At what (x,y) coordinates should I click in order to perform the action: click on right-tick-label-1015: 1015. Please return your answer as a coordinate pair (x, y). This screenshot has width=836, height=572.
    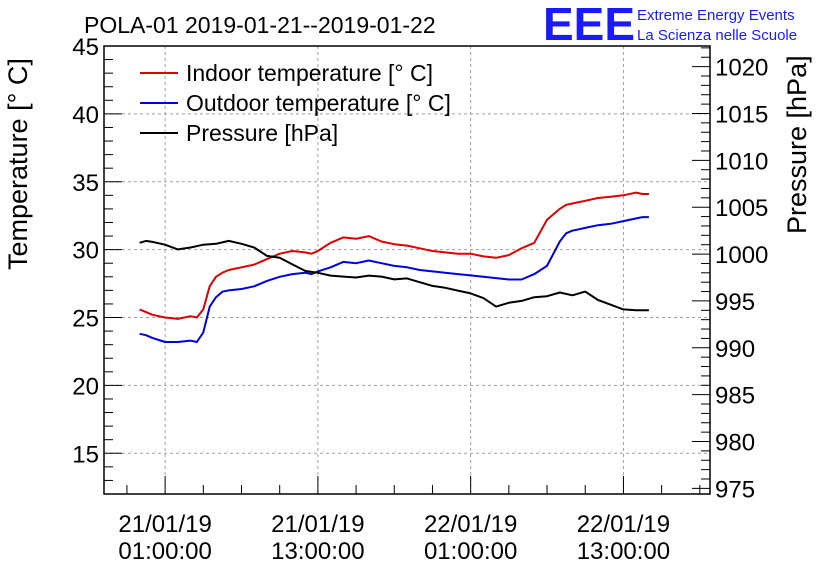
    Looking at the image, I should click on (741, 114).